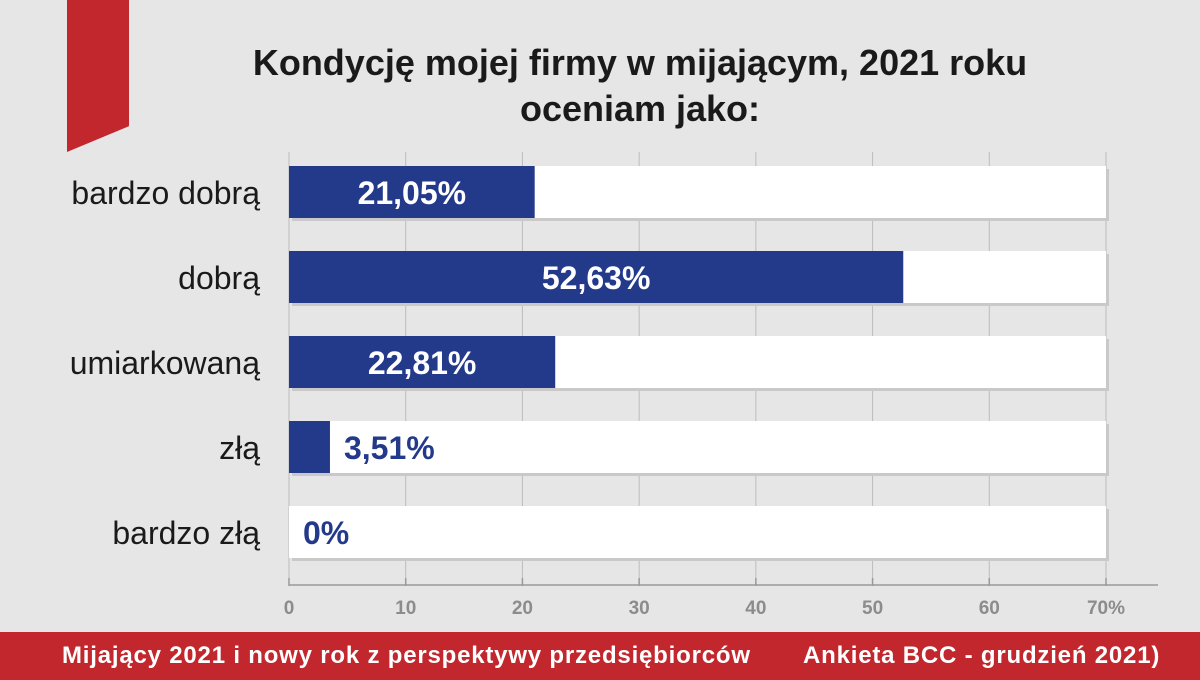 This screenshot has height=680, width=1200. What do you see at coordinates (640, 108) in the screenshot?
I see `chart-title-line-2: oceniam jako:` at bounding box center [640, 108].